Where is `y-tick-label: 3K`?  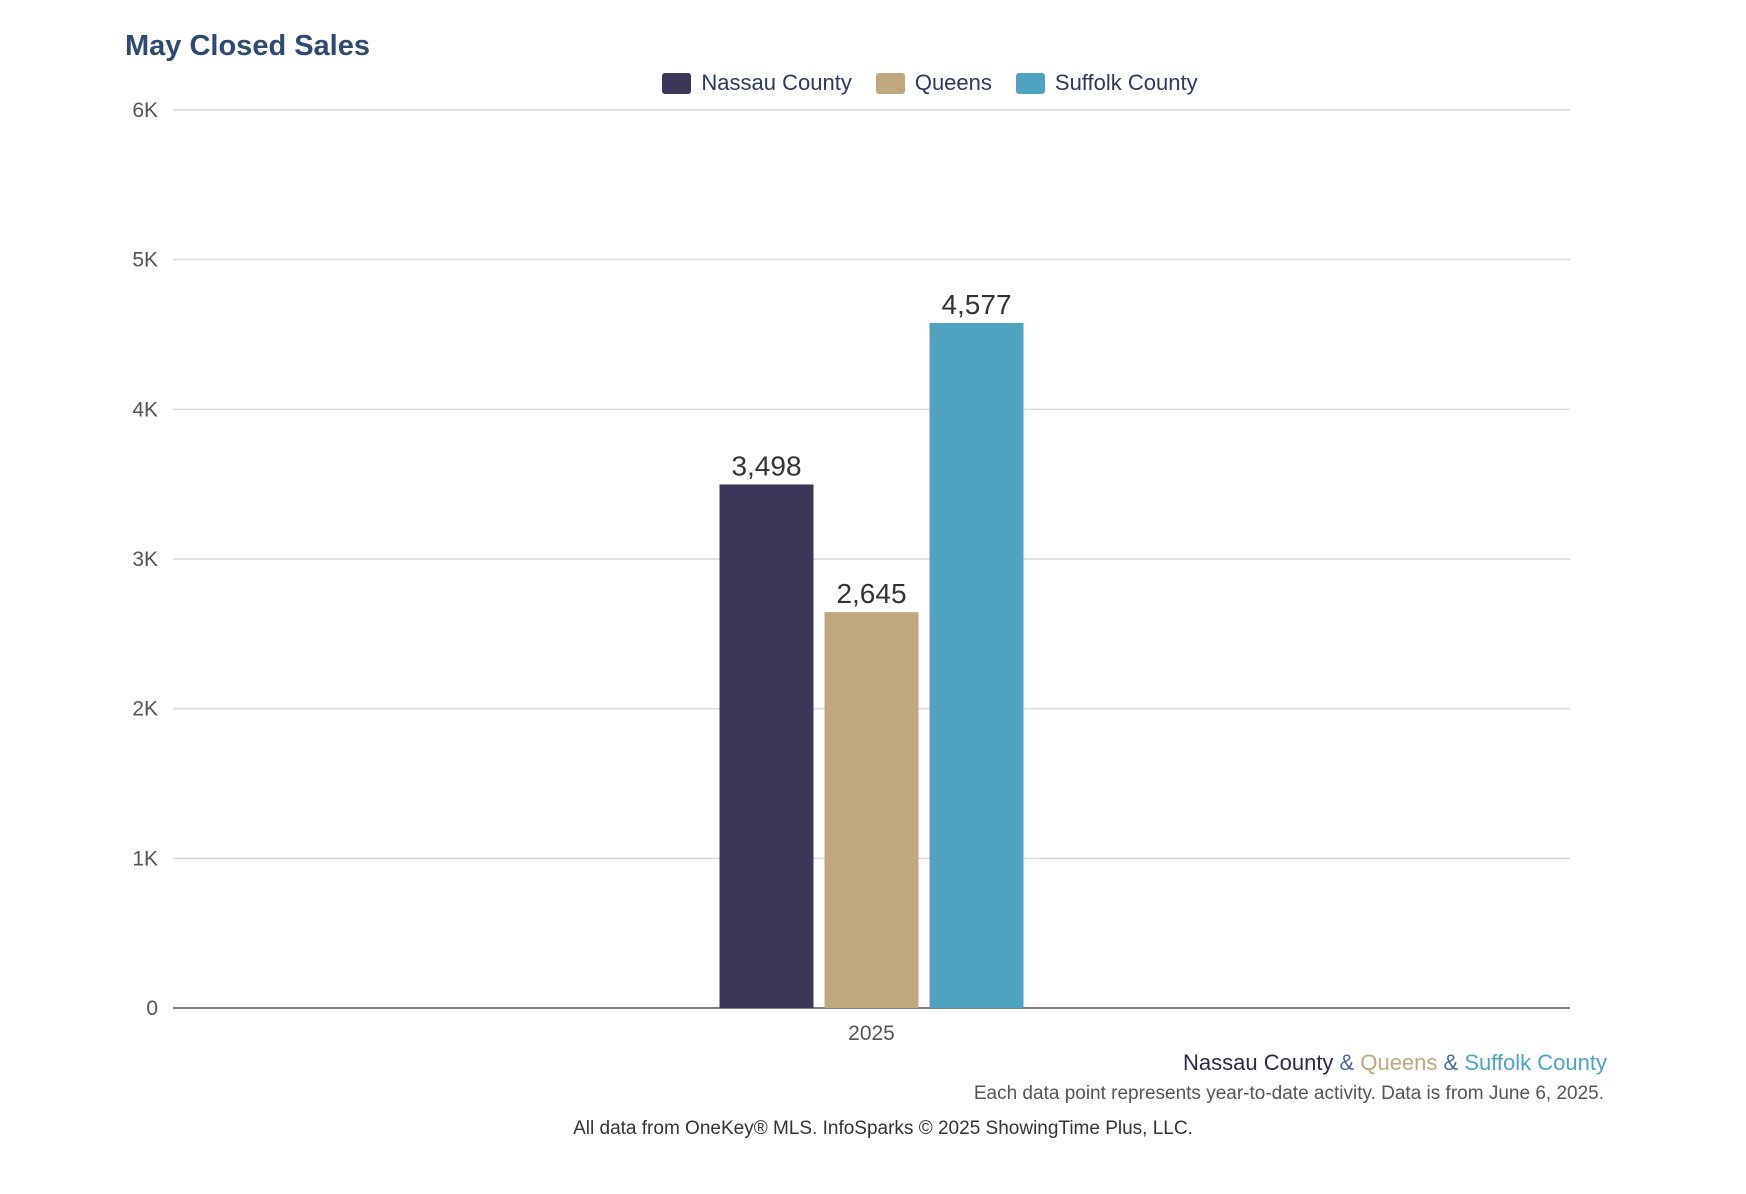
y-tick-label: 3K is located at coordinates (145, 559).